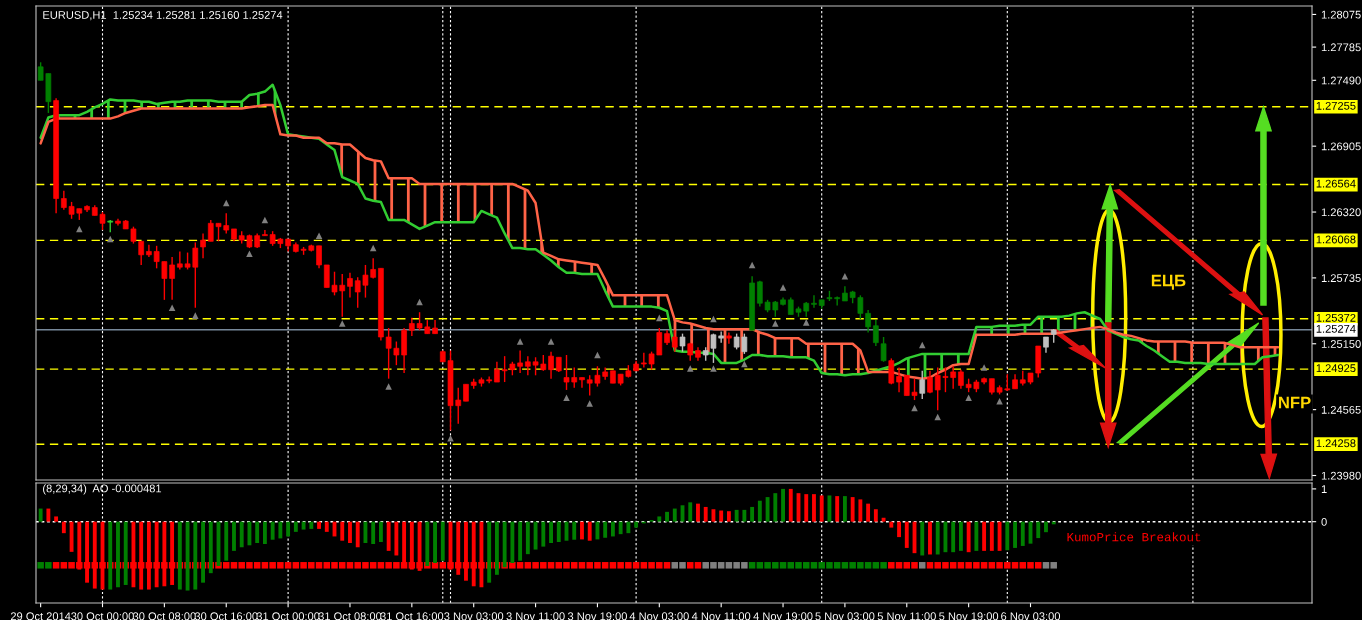 The image size is (1362, 620). I want to click on x-tick-label: 30 Oct 16:00, so click(226, 616).